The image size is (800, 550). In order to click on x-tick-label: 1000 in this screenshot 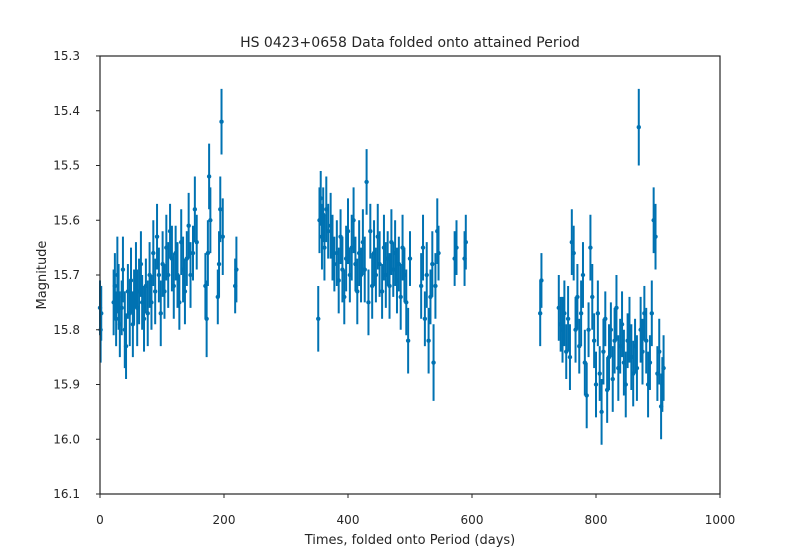, I will do `click(720, 520)`.